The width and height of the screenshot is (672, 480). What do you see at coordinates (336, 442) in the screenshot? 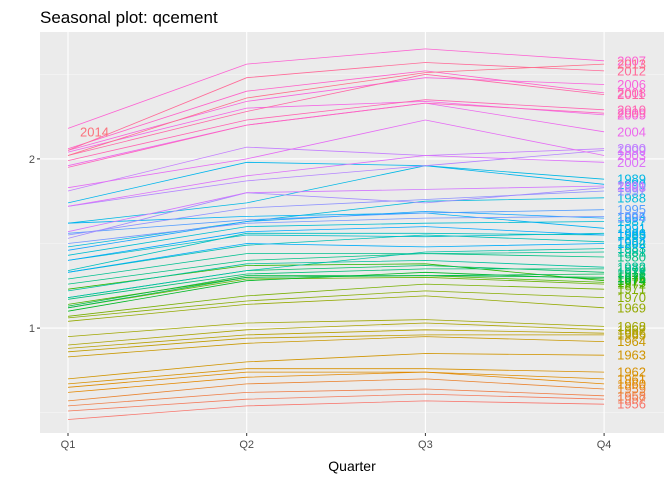
I see `x-axis: Q1 Q2 Q3 Q4` at bounding box center [336, 442].